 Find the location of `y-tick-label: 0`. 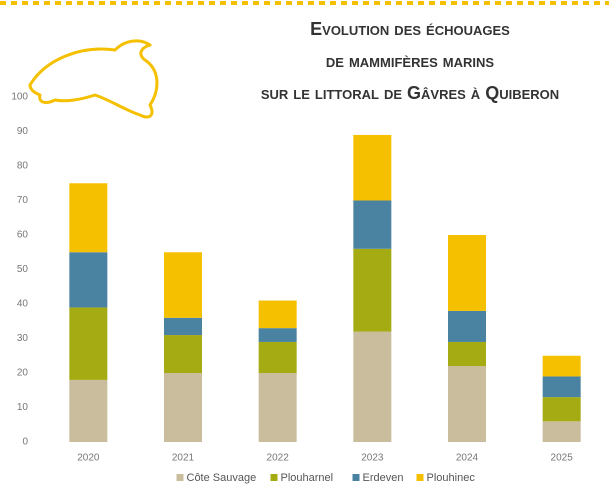

y-tick-label: 0 is located at coordinates (25, 442).